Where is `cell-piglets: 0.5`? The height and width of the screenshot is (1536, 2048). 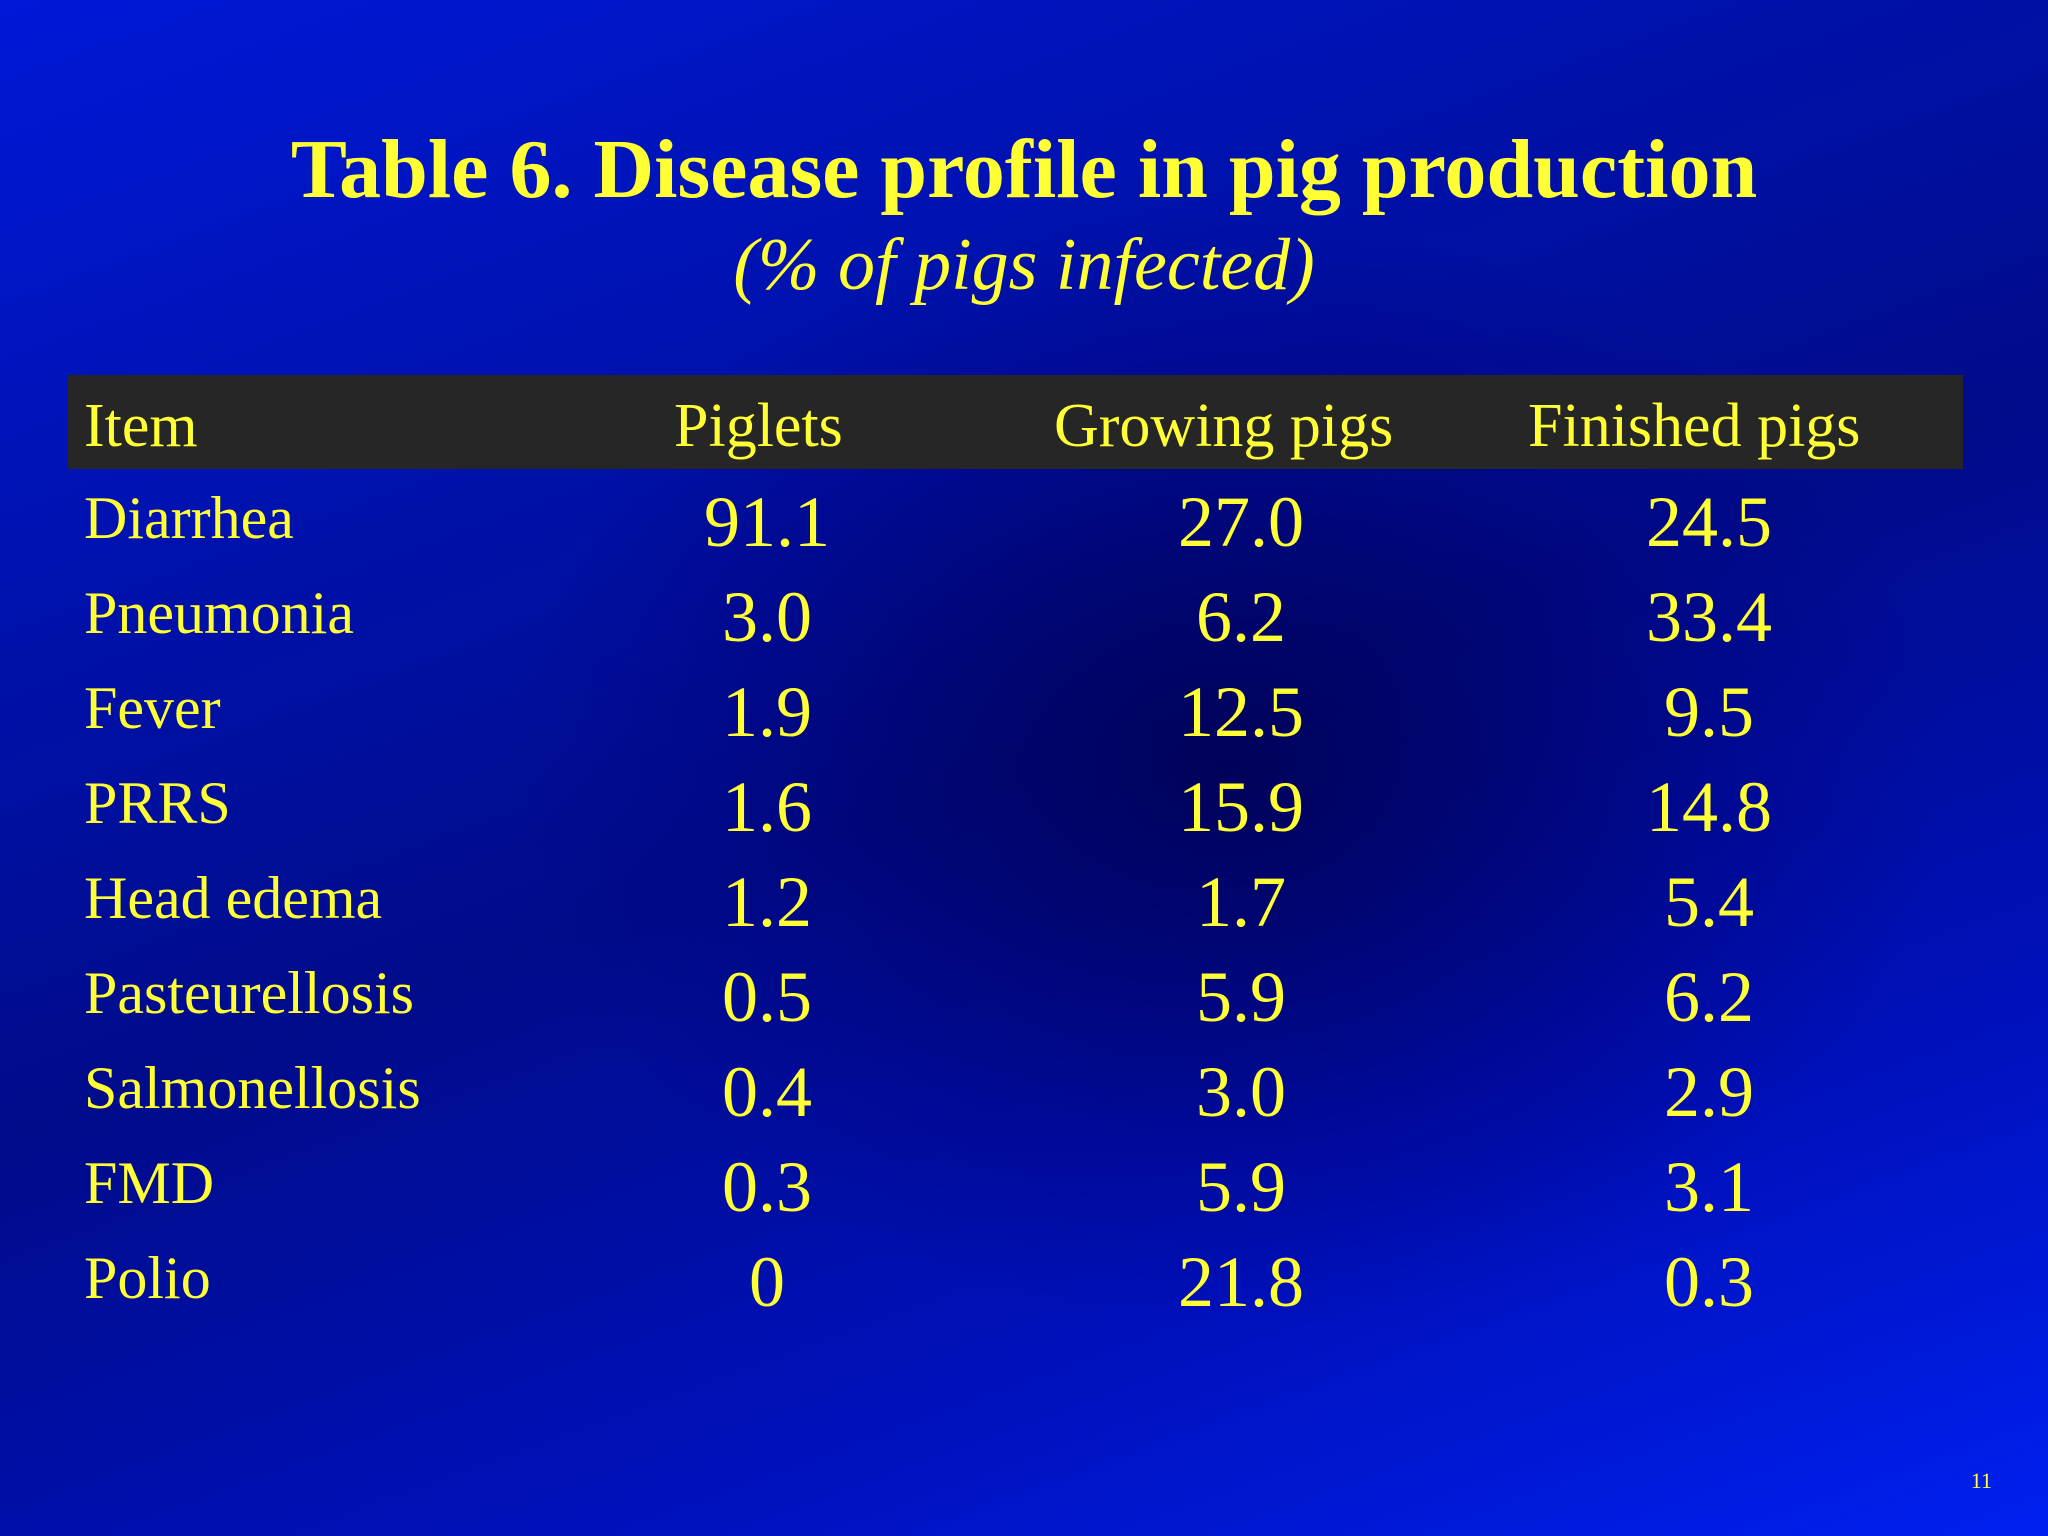 cell-piglets: 0.5 is located at coordinates (767, 997).